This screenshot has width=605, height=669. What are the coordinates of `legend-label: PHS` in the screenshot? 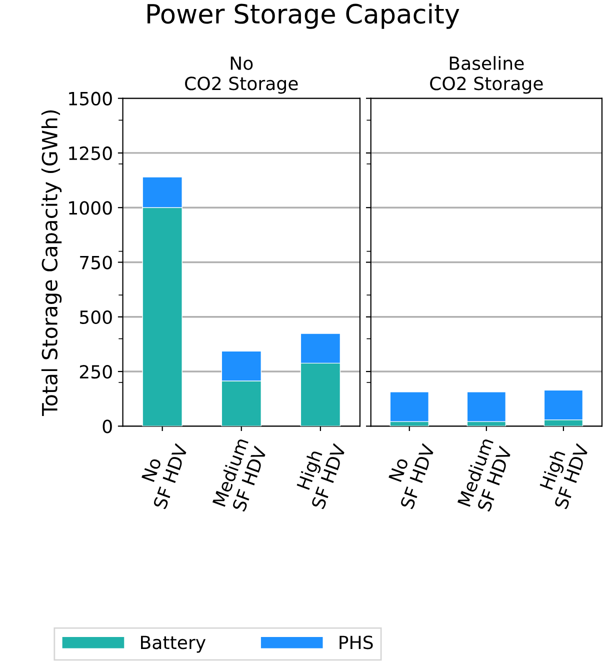 It's located at (356, 643).